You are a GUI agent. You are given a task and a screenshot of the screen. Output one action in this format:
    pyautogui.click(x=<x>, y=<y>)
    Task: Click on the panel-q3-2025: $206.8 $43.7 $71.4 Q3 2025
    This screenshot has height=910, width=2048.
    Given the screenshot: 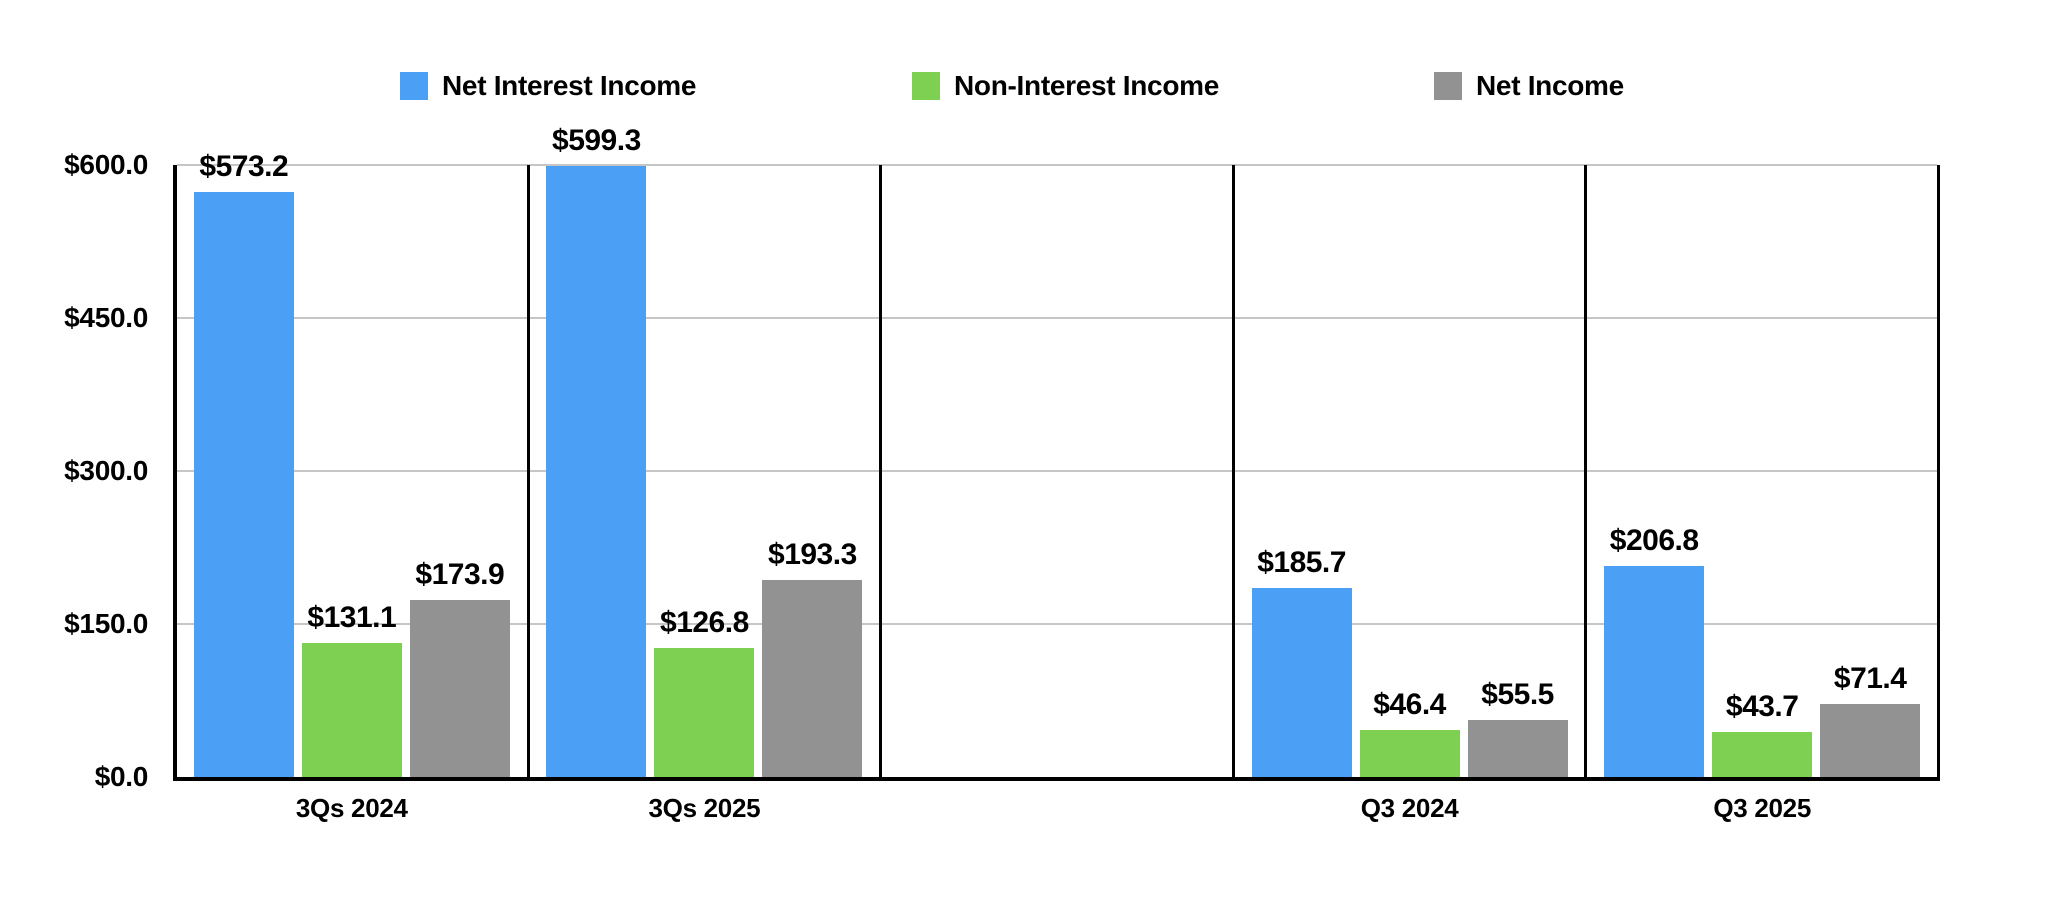 What is the action you would take?
    pyautogui.click(x=1762, y=494)
    